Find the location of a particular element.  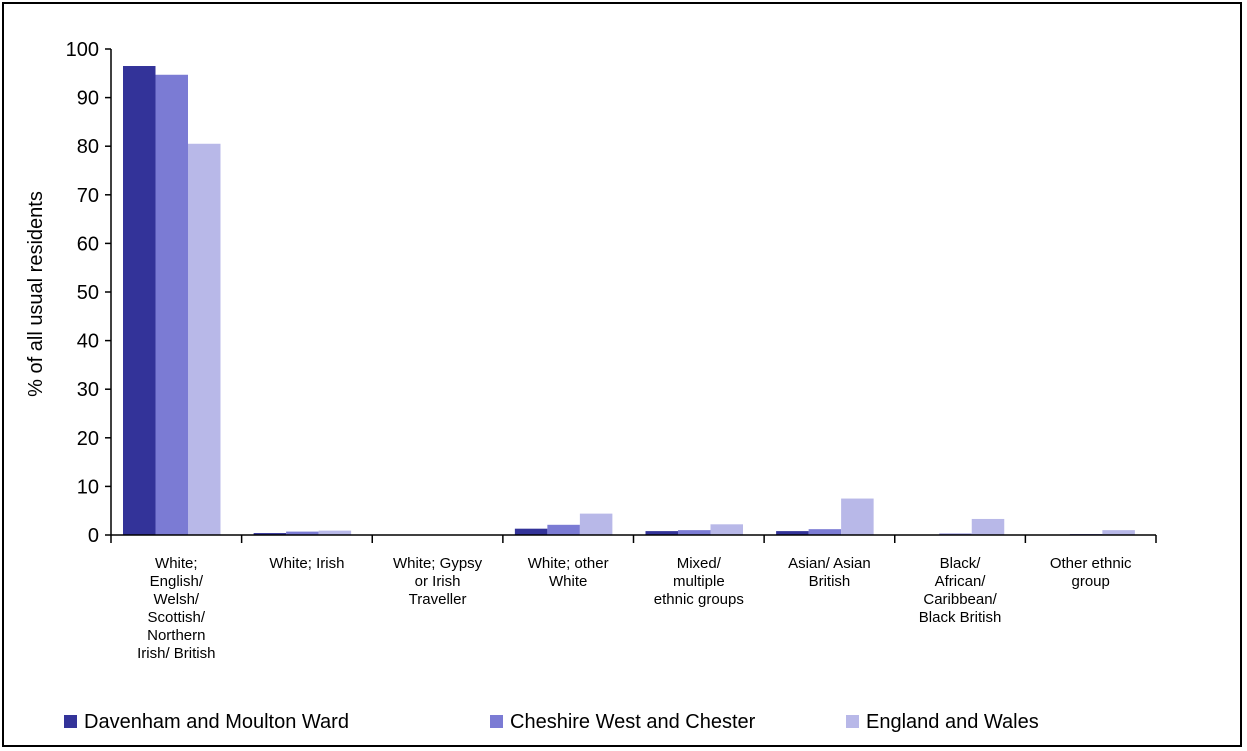

y-tick-label-7: 70 is located at coordinates (88, 196).